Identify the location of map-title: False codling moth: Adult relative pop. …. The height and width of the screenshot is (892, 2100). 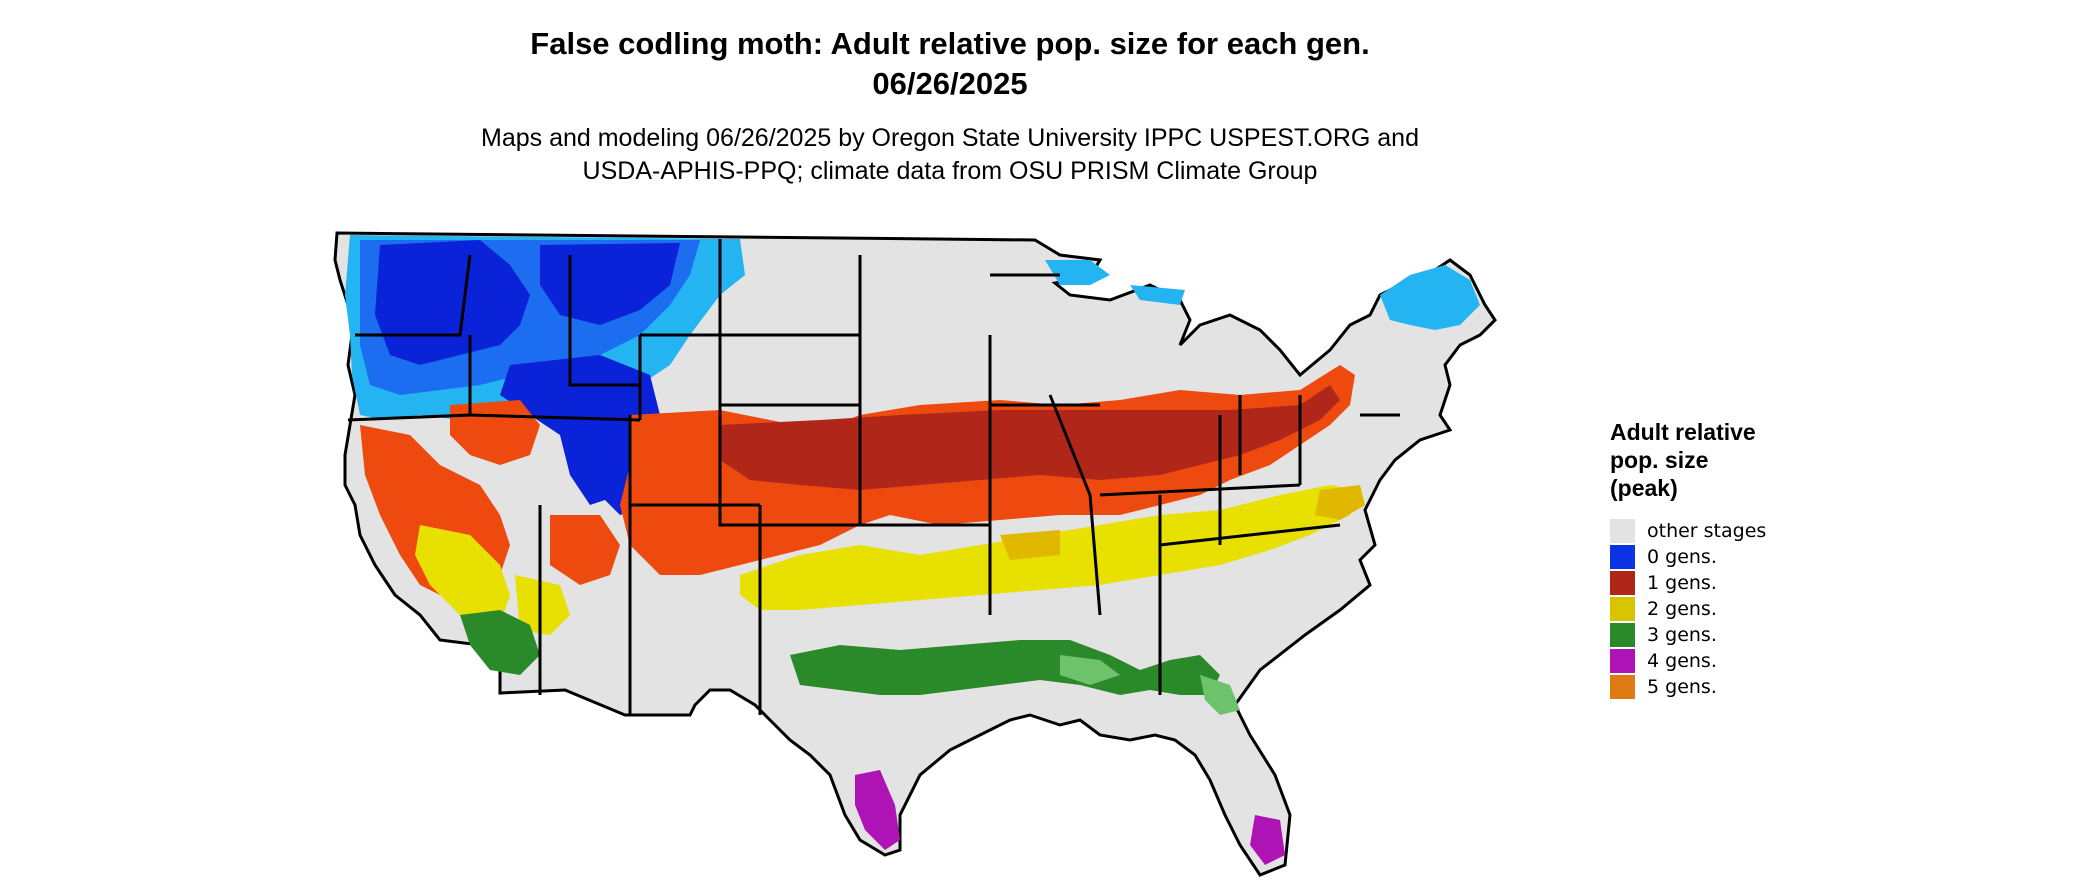
(950, 64).